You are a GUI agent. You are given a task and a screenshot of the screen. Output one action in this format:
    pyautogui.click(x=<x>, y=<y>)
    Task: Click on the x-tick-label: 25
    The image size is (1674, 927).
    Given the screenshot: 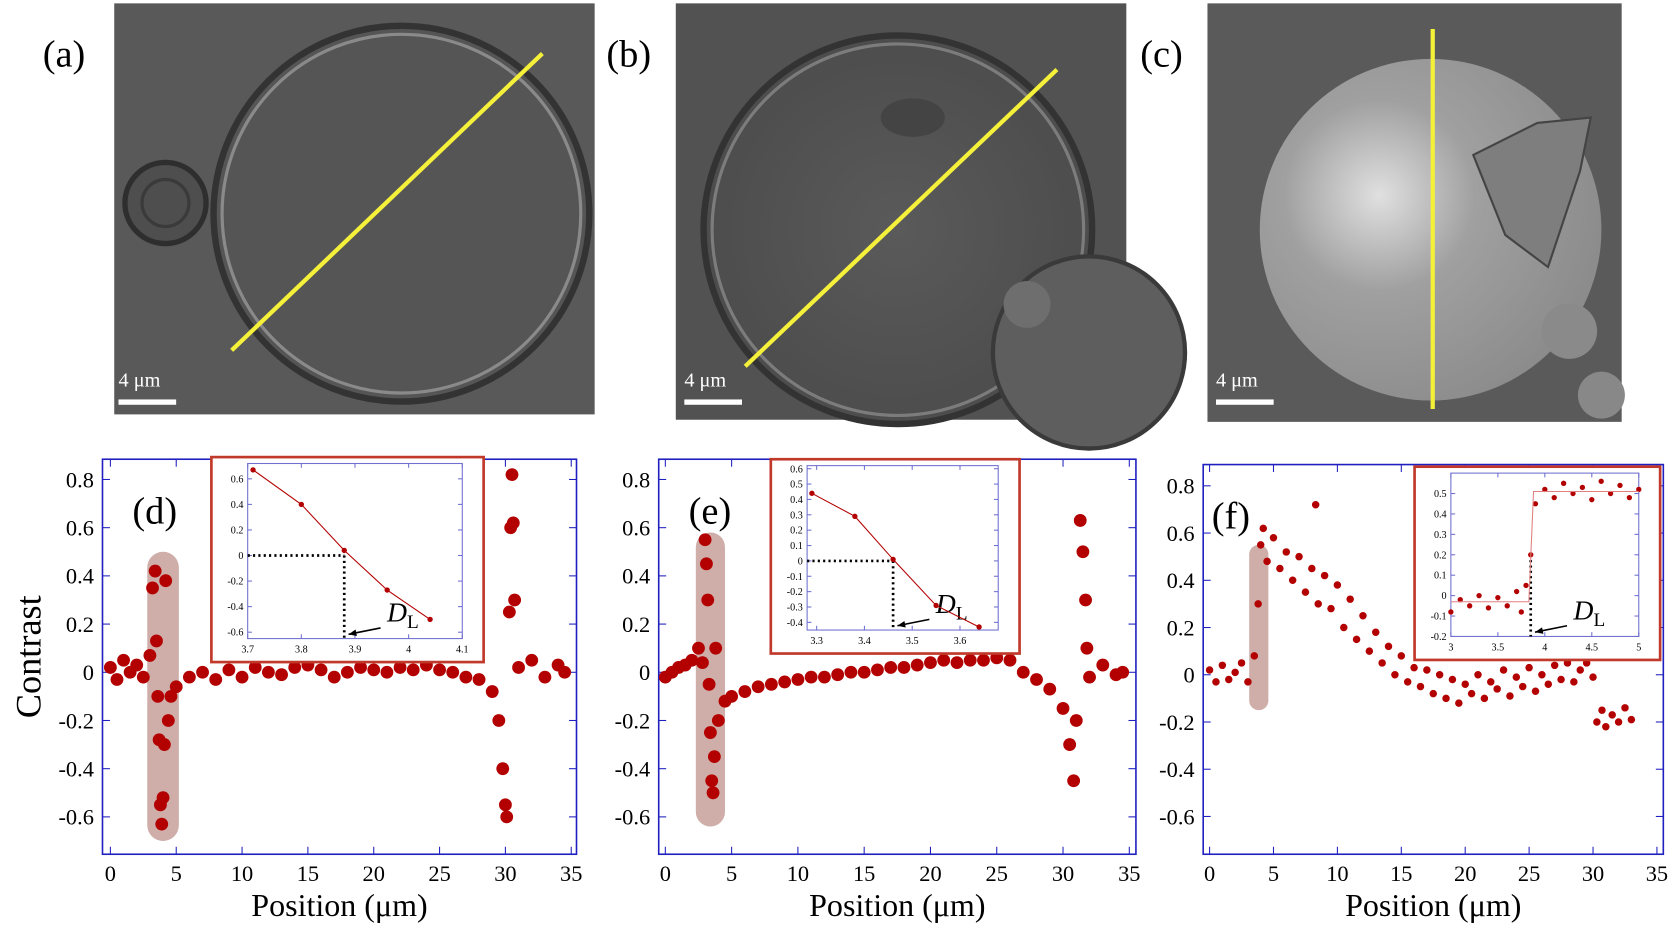 What is the action you would take?
    pyautogui.click(x=997, y=873)
    